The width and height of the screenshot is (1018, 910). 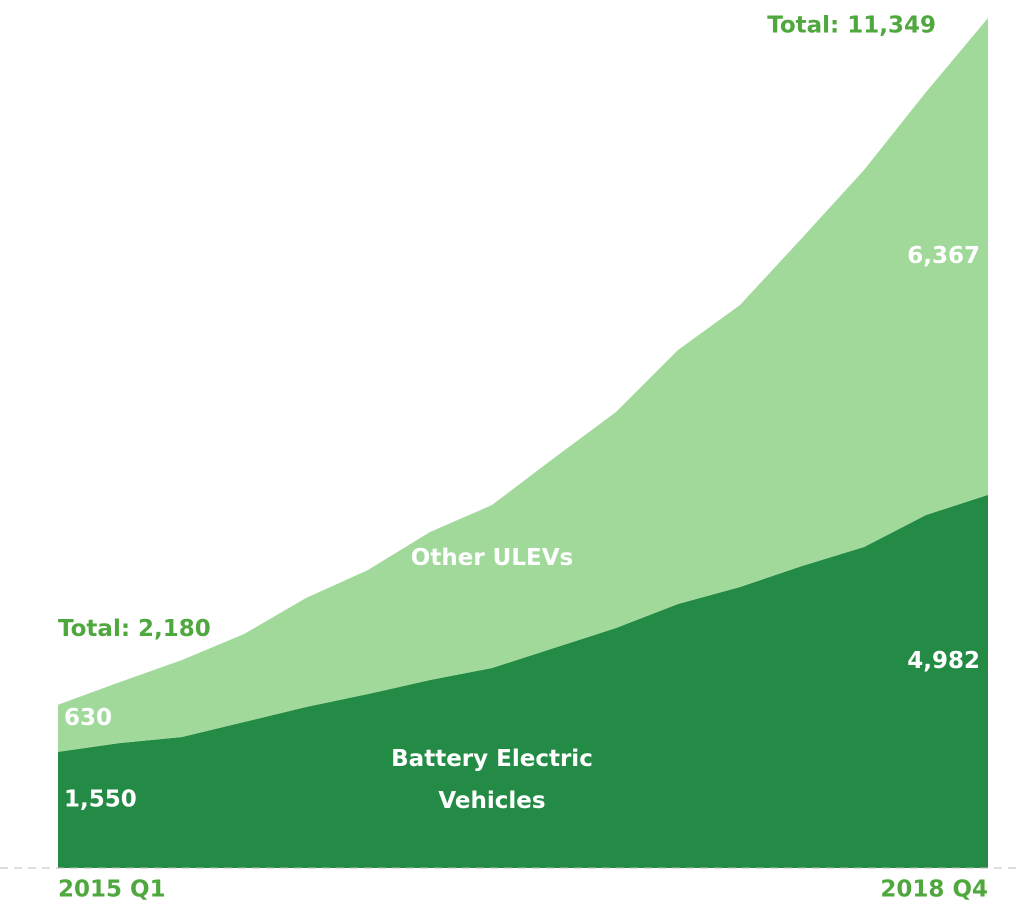 What do you see at coordinates (112, 890) in the screenshot?
I see `x-tick-label: 2015 Q1` at bounding box center [112, 890].